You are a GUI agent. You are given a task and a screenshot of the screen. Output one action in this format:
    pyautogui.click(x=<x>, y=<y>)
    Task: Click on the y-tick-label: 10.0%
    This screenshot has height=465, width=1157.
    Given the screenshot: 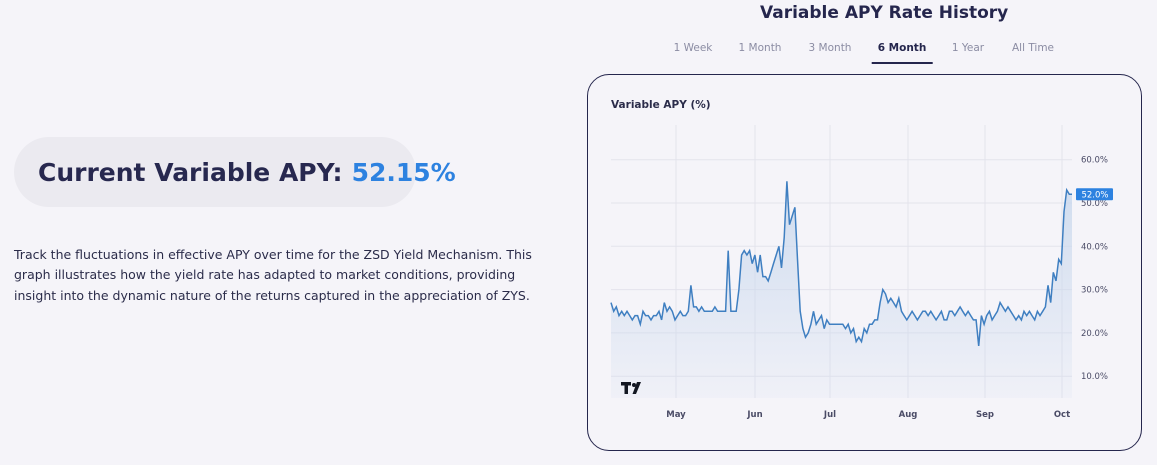 What is the action you would take?
    pyautogui.click(x=1094, y=377)
    